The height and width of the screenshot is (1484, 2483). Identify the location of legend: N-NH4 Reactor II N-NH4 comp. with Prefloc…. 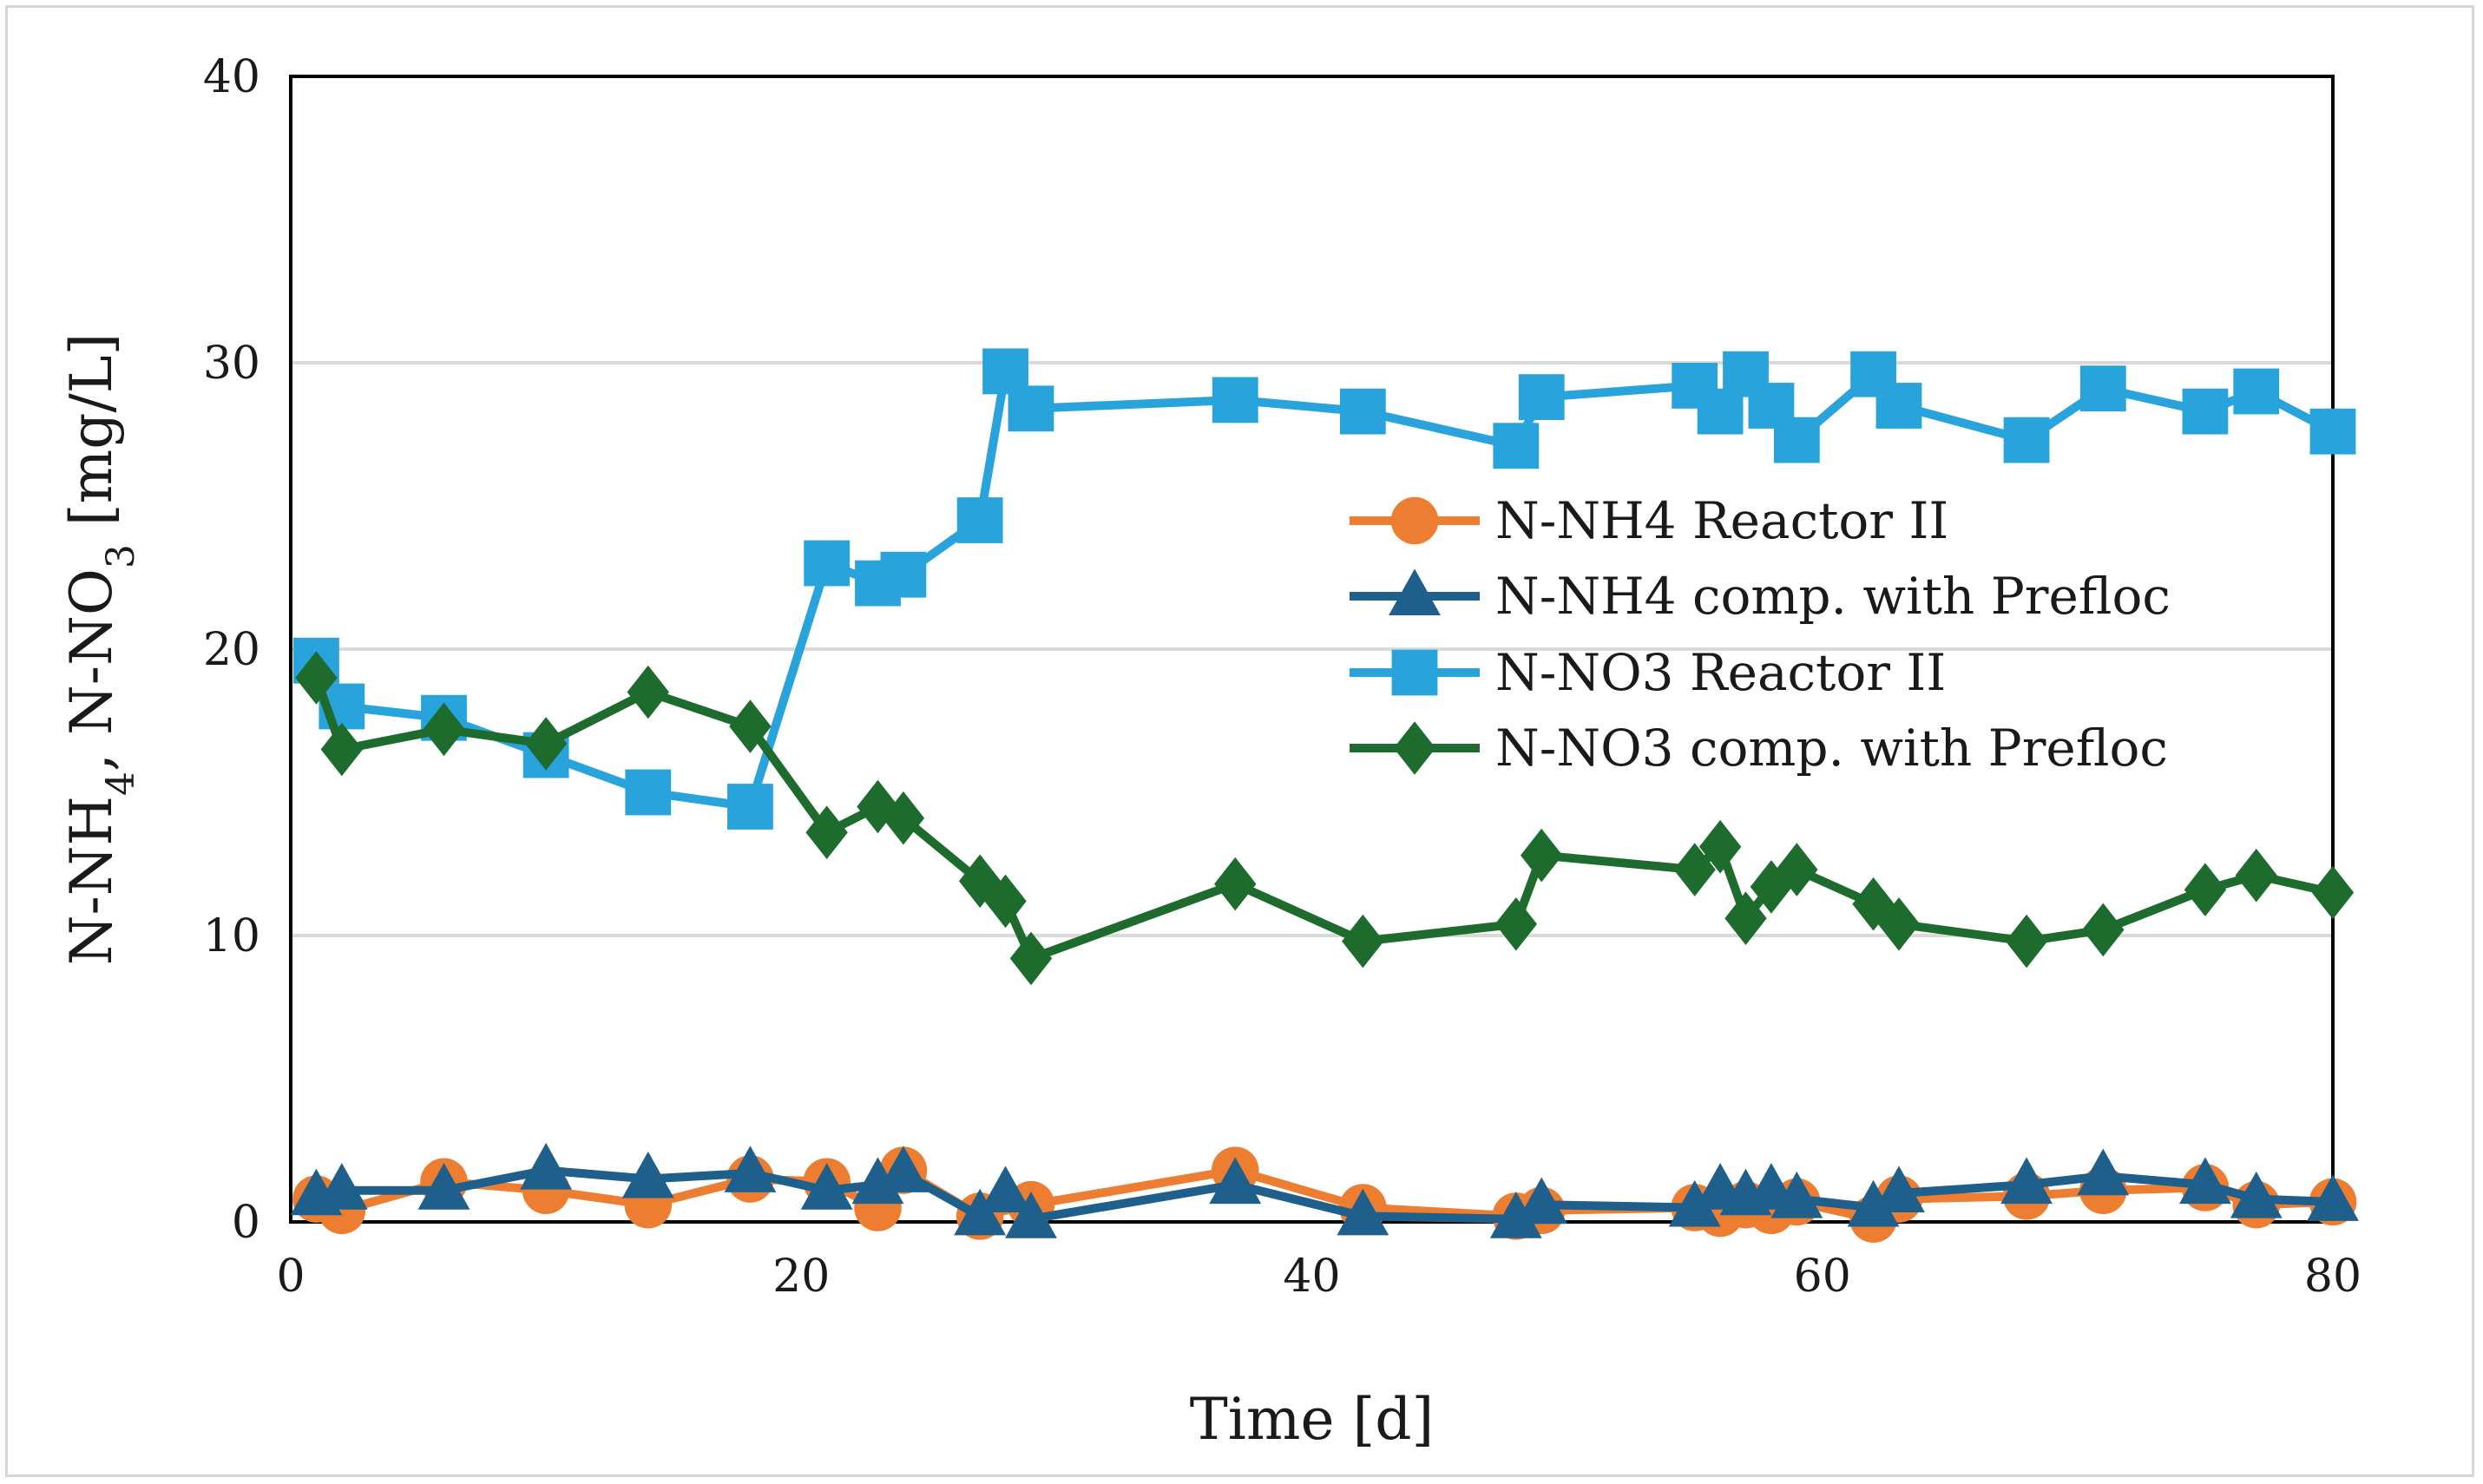
(1760, 634).